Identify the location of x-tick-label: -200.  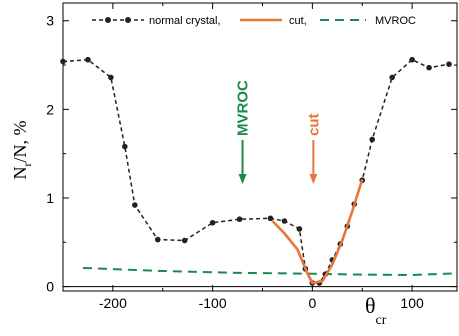
(113, 303).